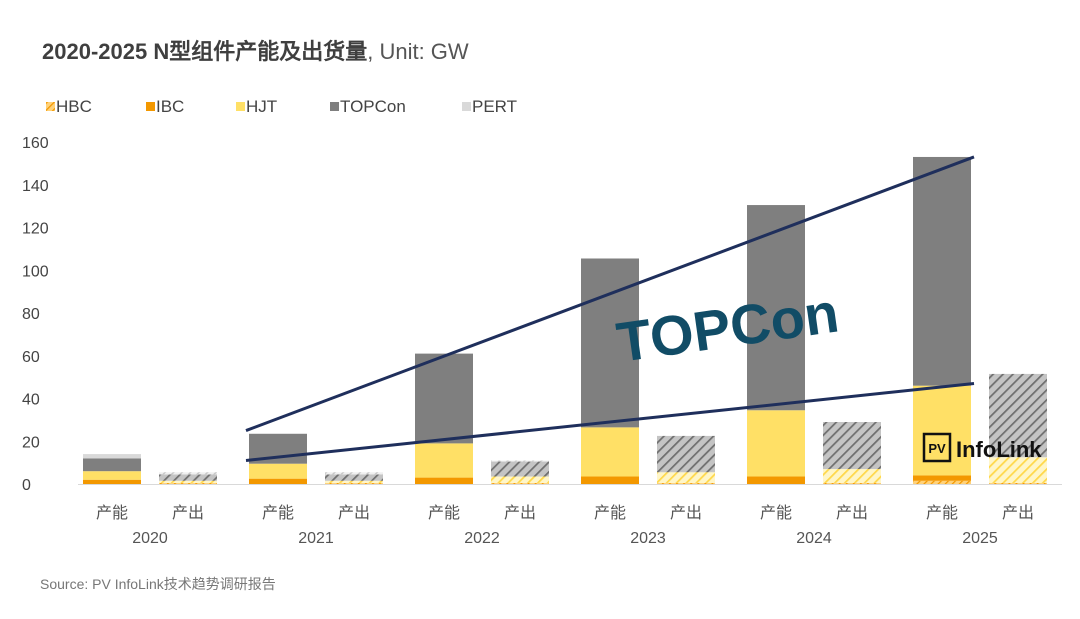 The height and width of the screenshot is (619, 1080). What do you see at coordinates (373, 106) in the screenshot?
I see `legend-label-topcon: TOPCon` at bounding box center [373, 106].